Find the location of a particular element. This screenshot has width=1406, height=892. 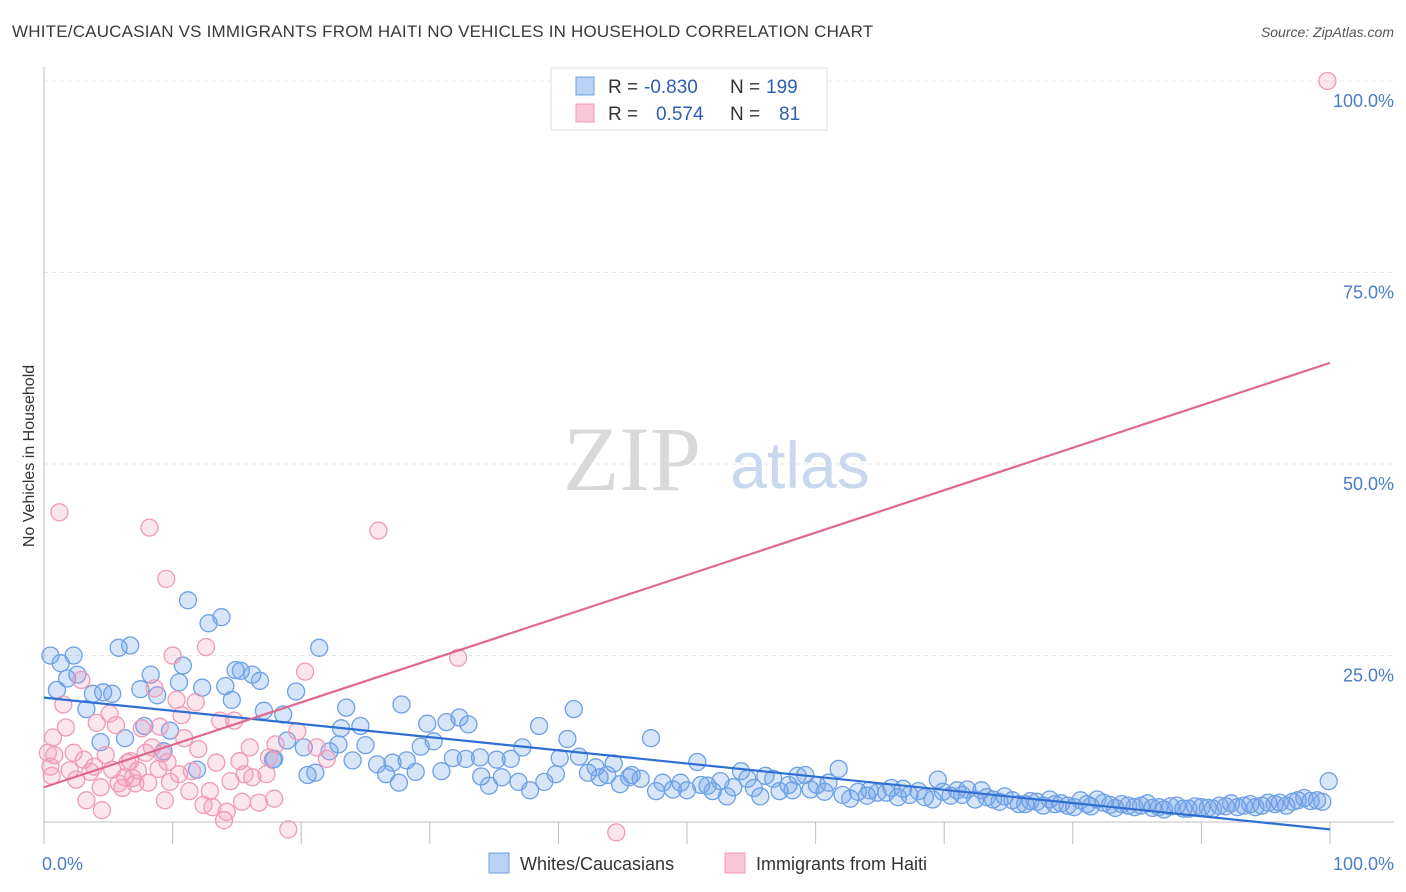

top-legend: R = -0.830 N = 199 R = 0.574 N = 81 is located at coordinates (689, 99).